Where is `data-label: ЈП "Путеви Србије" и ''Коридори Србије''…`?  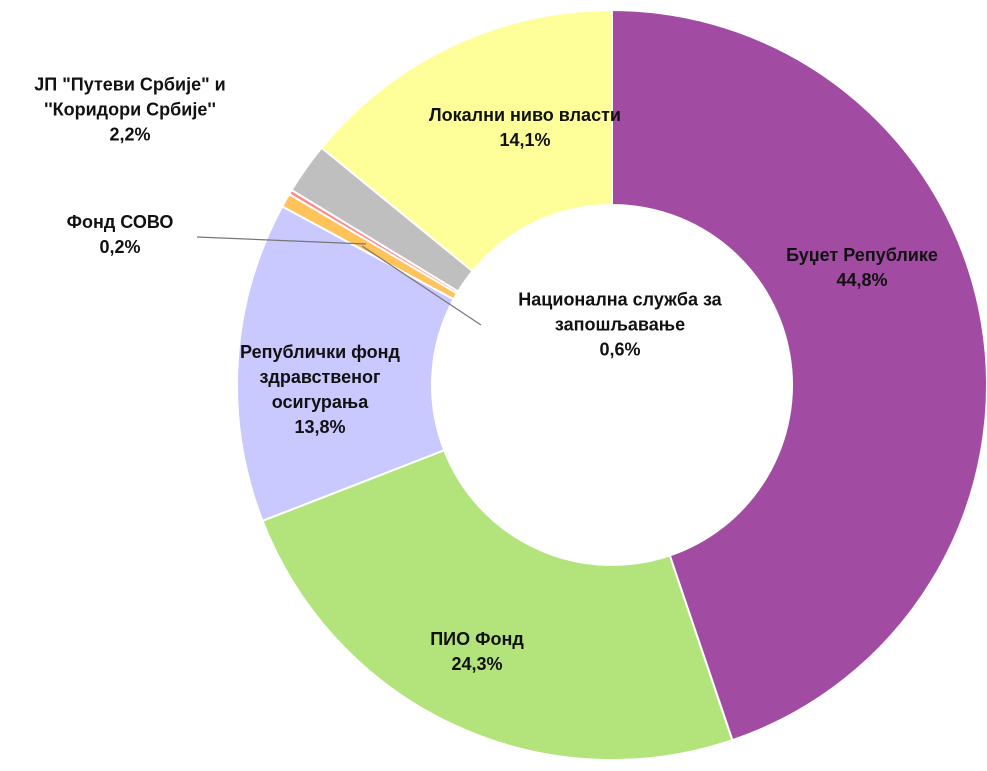 data-label: ЈП "Путеви Србије" и ''Коридори Србије''… is located at coordinates (130, 110).